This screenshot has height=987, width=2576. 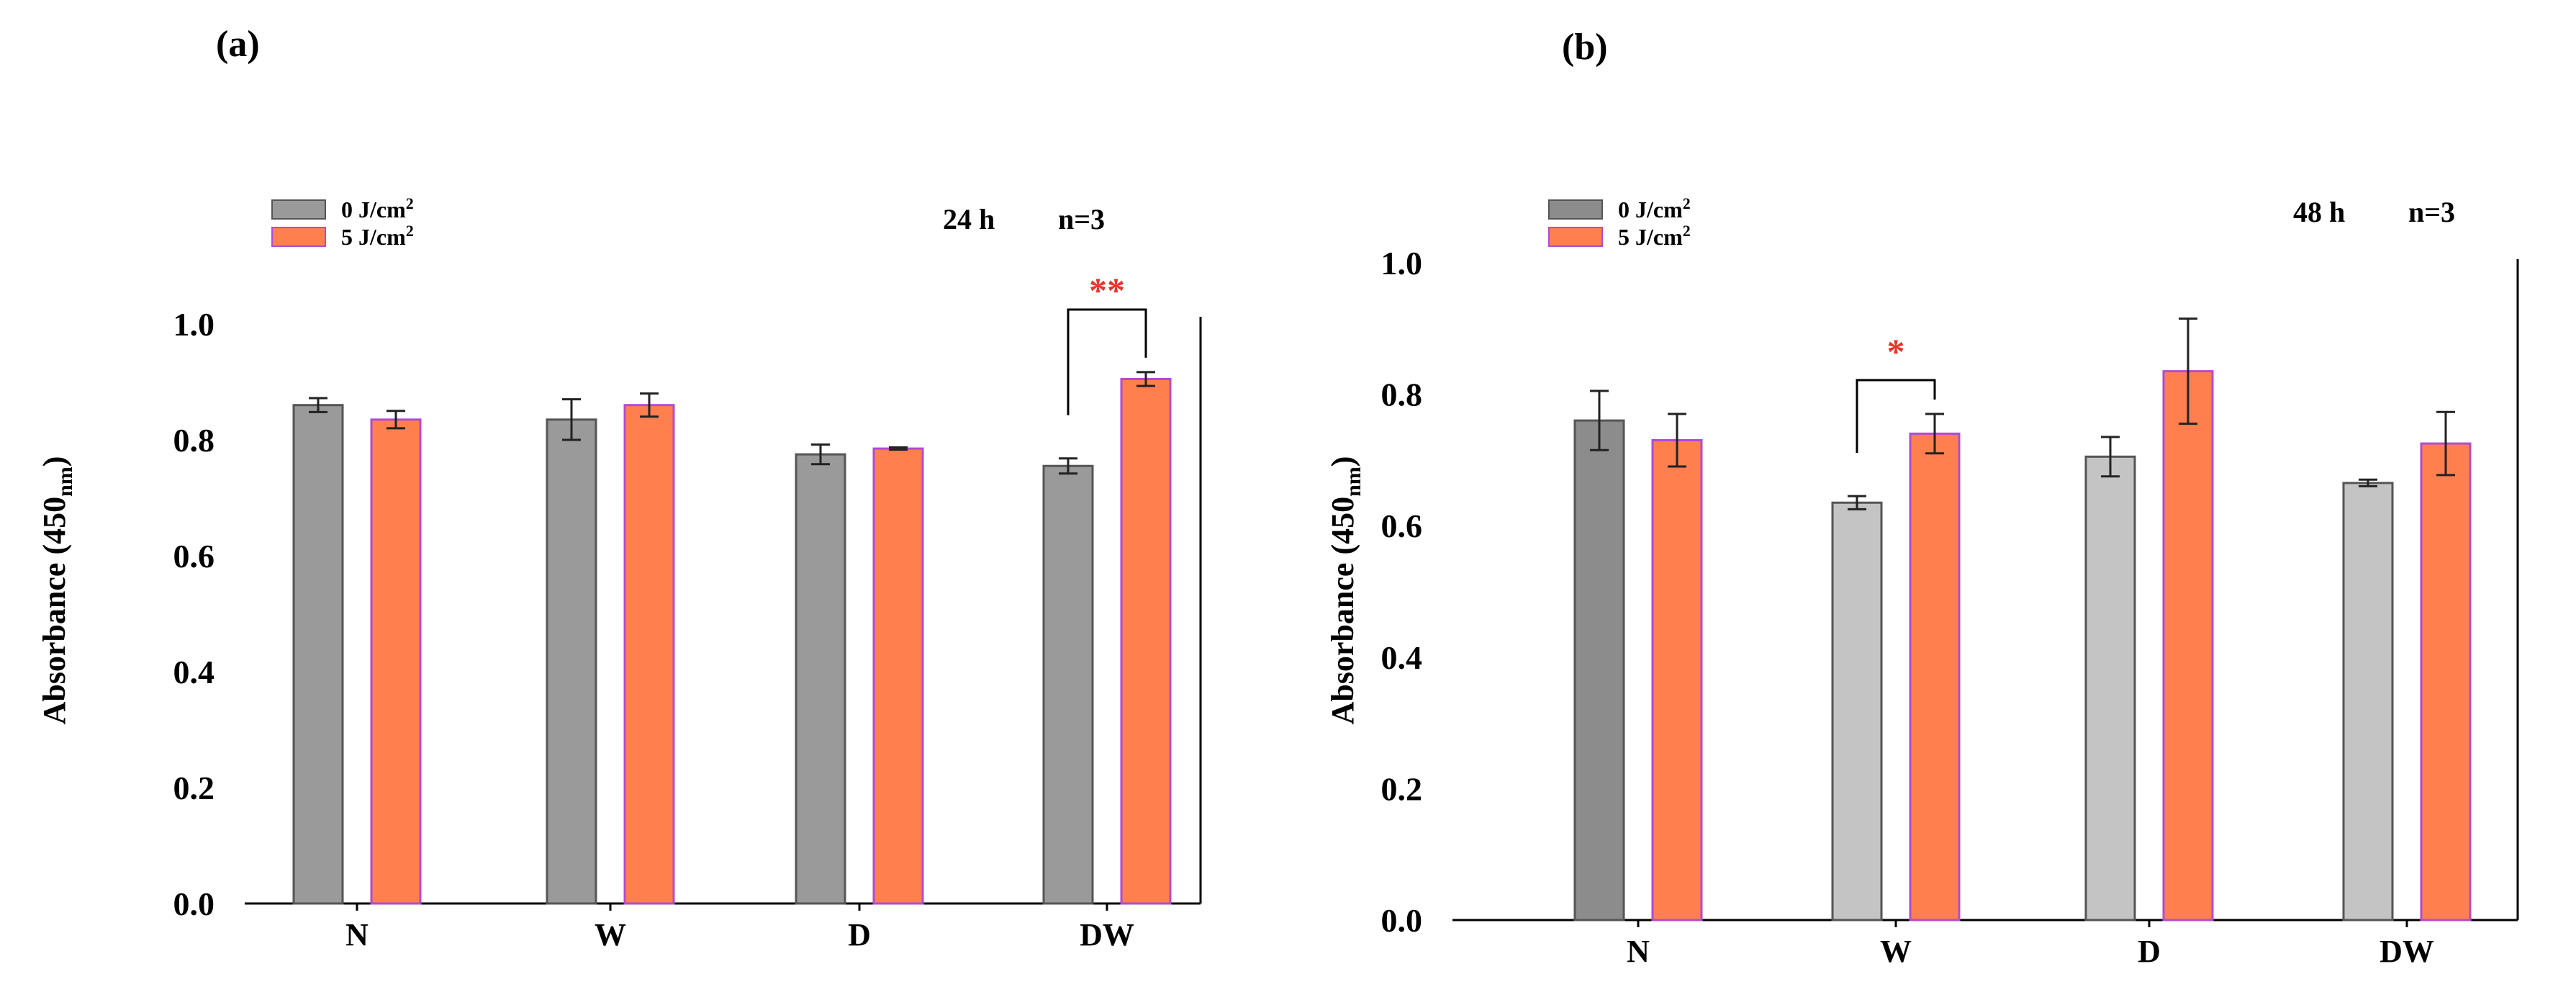 What do you see at coordinates (1107, 290) in the screenshot?
I see `significance-label: **` at bounding box center [1107, 290].